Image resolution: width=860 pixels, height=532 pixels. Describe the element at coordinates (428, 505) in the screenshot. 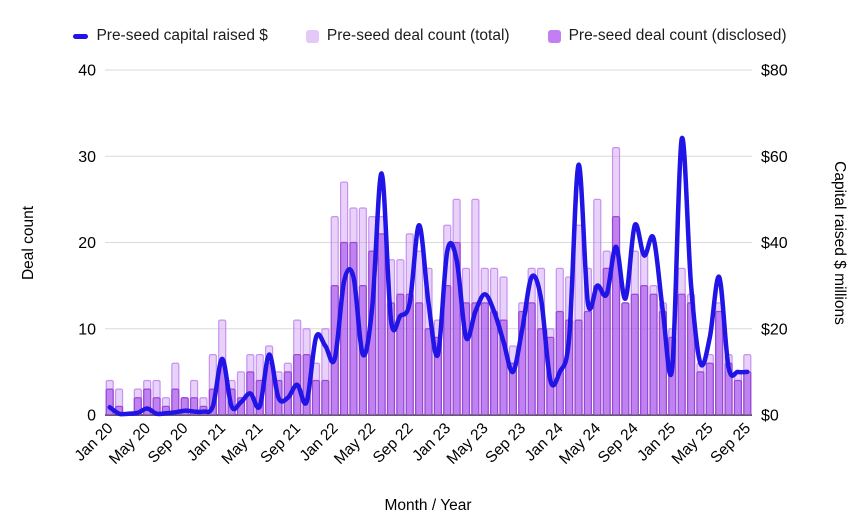

I see `x-axis-title: Month / Year` at that location.